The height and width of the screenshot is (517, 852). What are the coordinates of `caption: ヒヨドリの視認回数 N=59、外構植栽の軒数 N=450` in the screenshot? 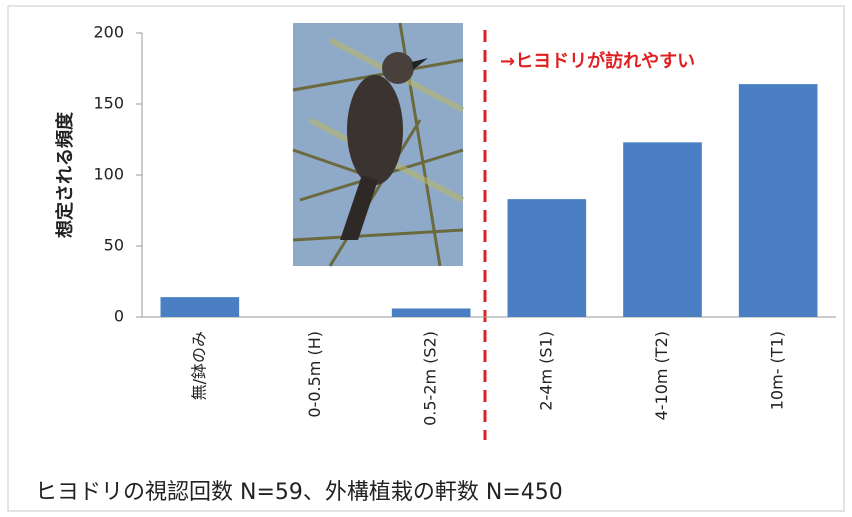 It's located at (299, 492).